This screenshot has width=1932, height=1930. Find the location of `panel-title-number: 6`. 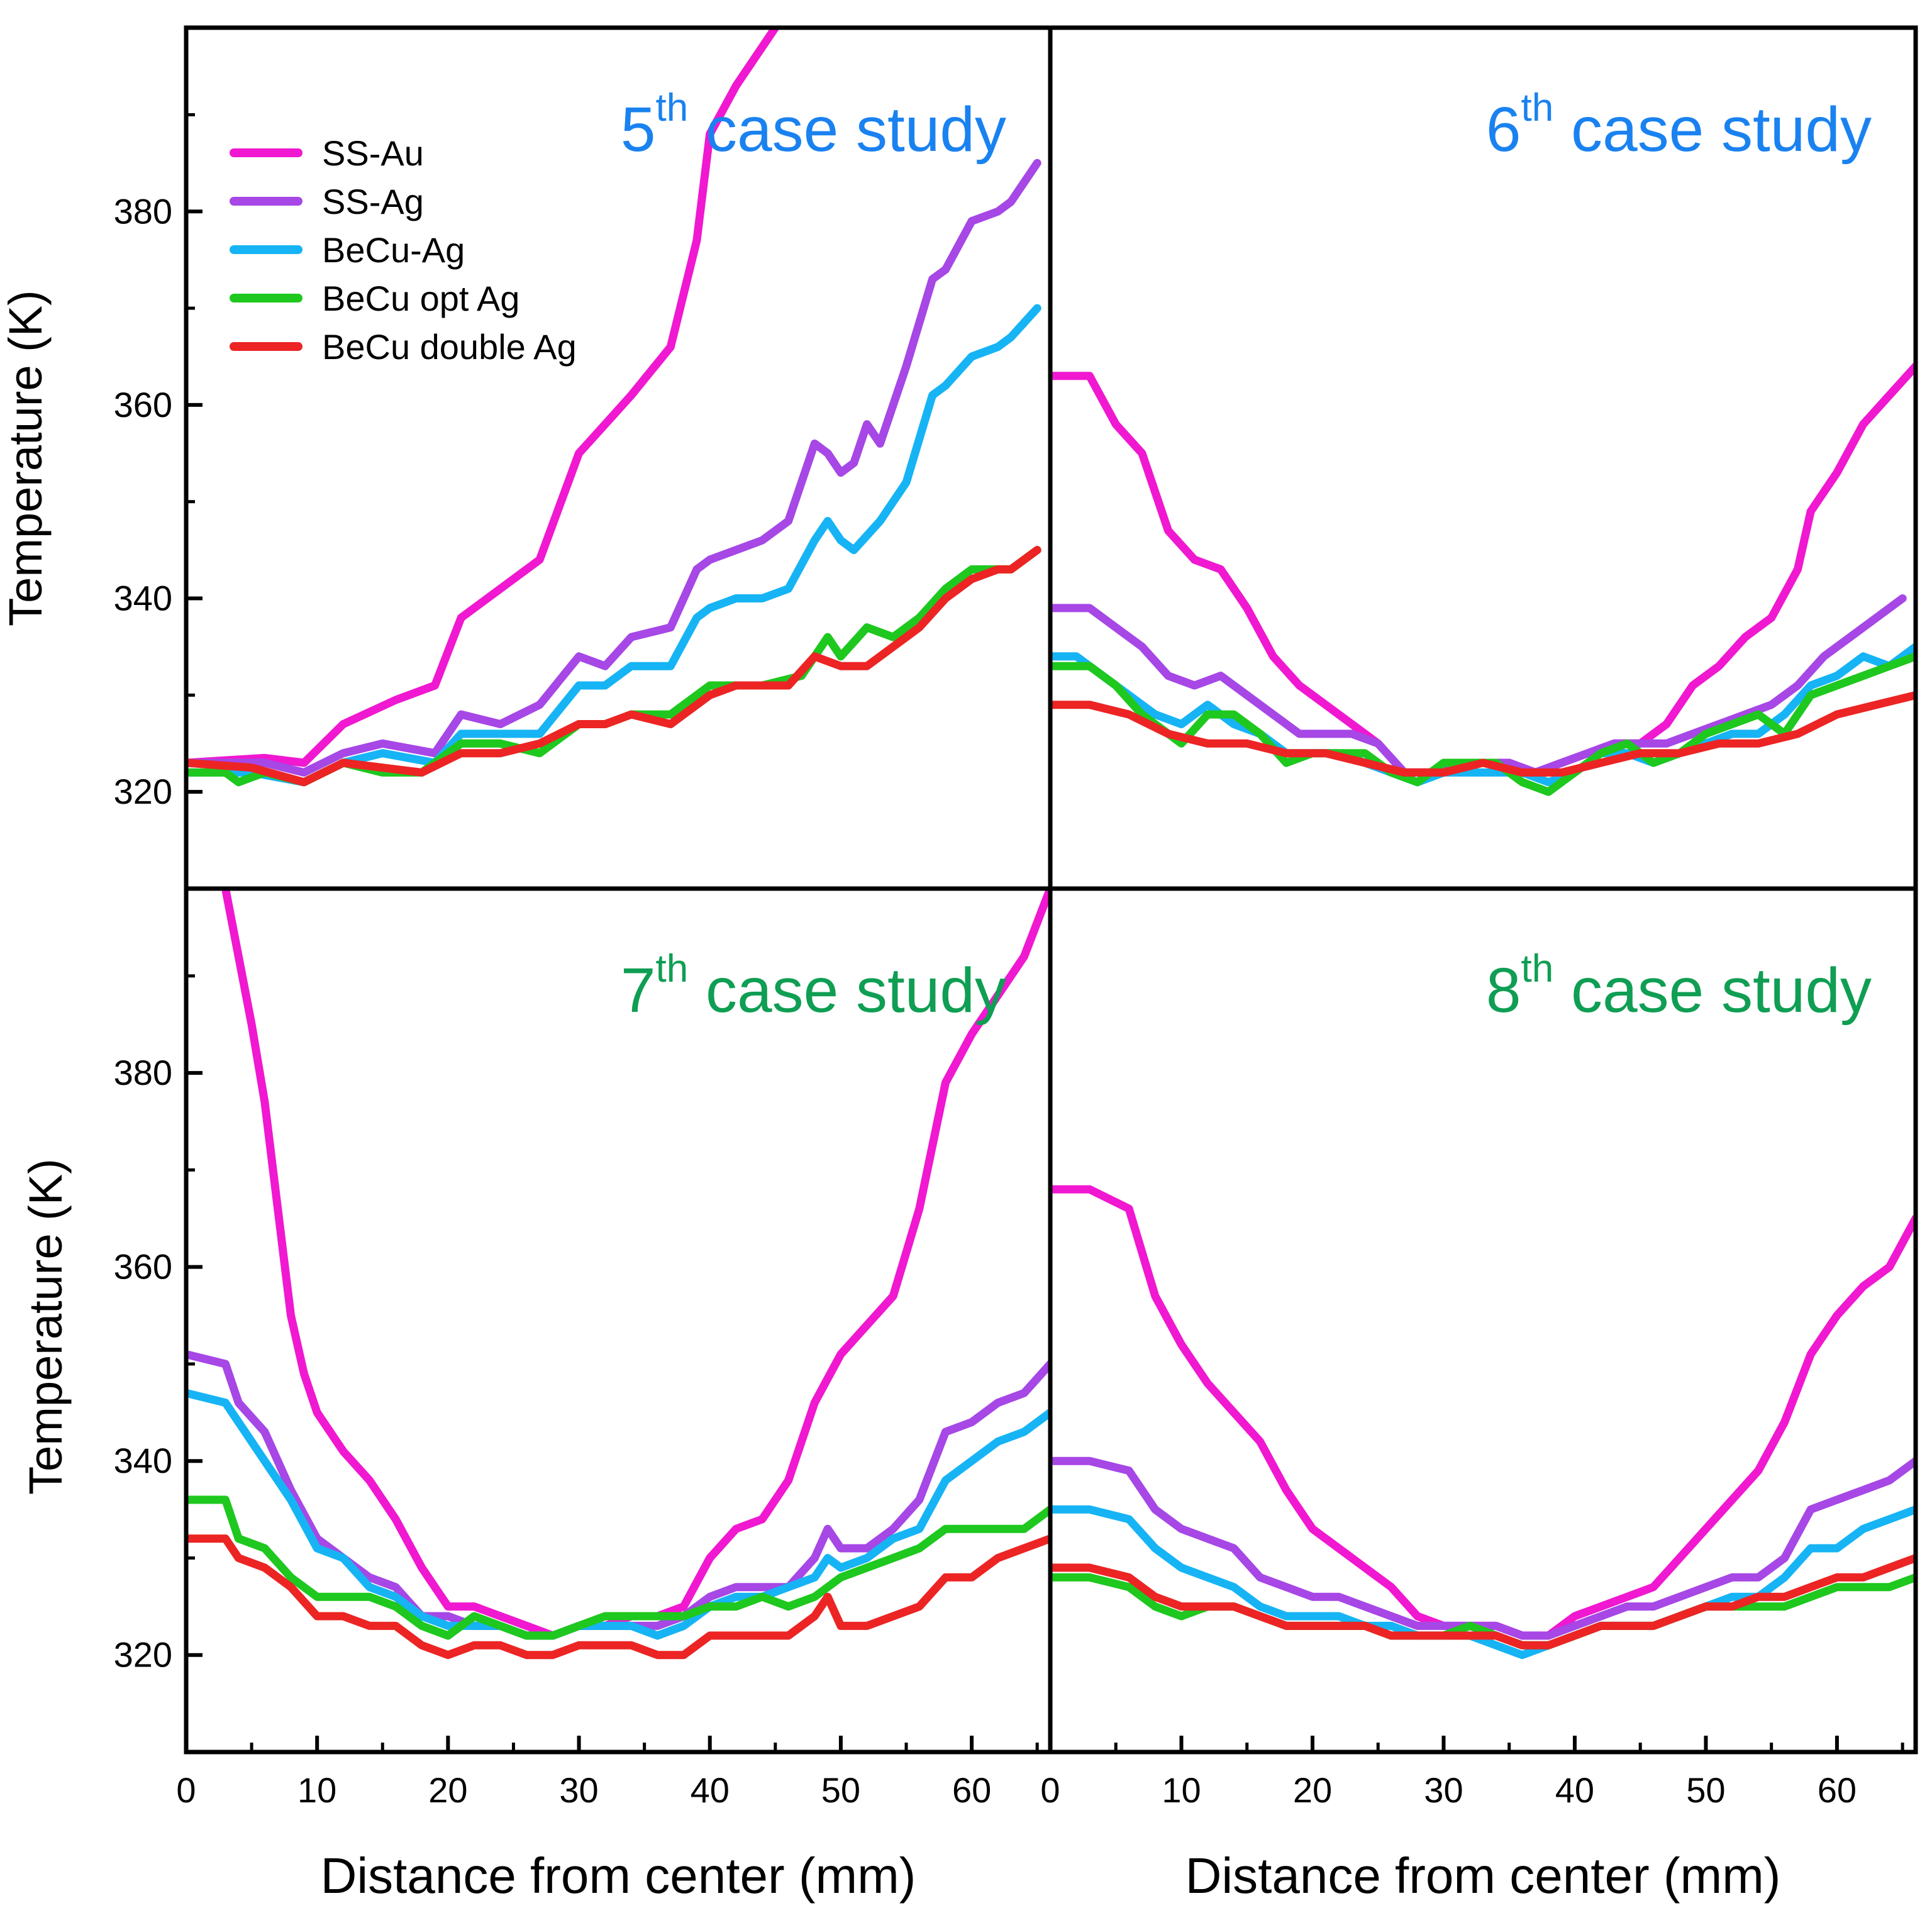

panel-title-number: 6 is located at coordinates (1503, 129).